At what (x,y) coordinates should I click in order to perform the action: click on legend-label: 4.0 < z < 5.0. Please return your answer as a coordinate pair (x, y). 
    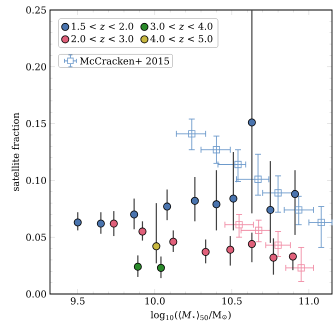
    Looking at the image, I should click on (181, 38).